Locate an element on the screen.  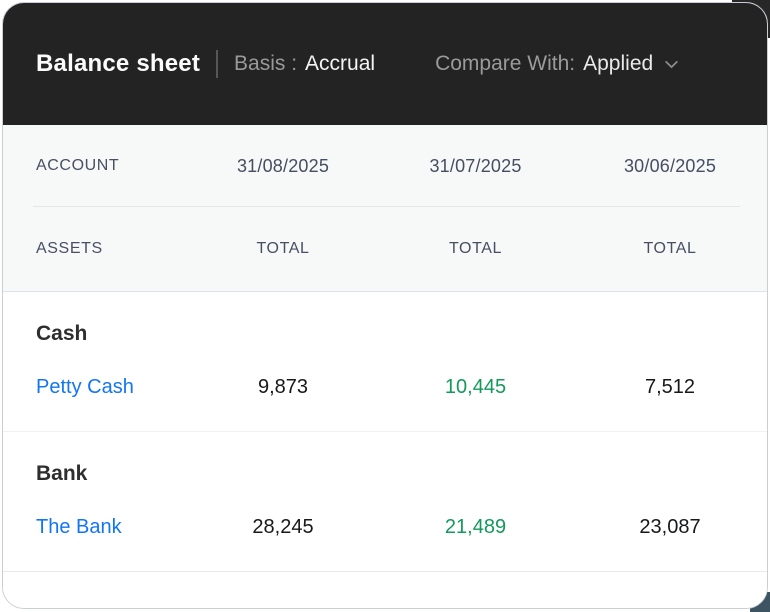
group-row: Cash is located at coordinates (385, 334).